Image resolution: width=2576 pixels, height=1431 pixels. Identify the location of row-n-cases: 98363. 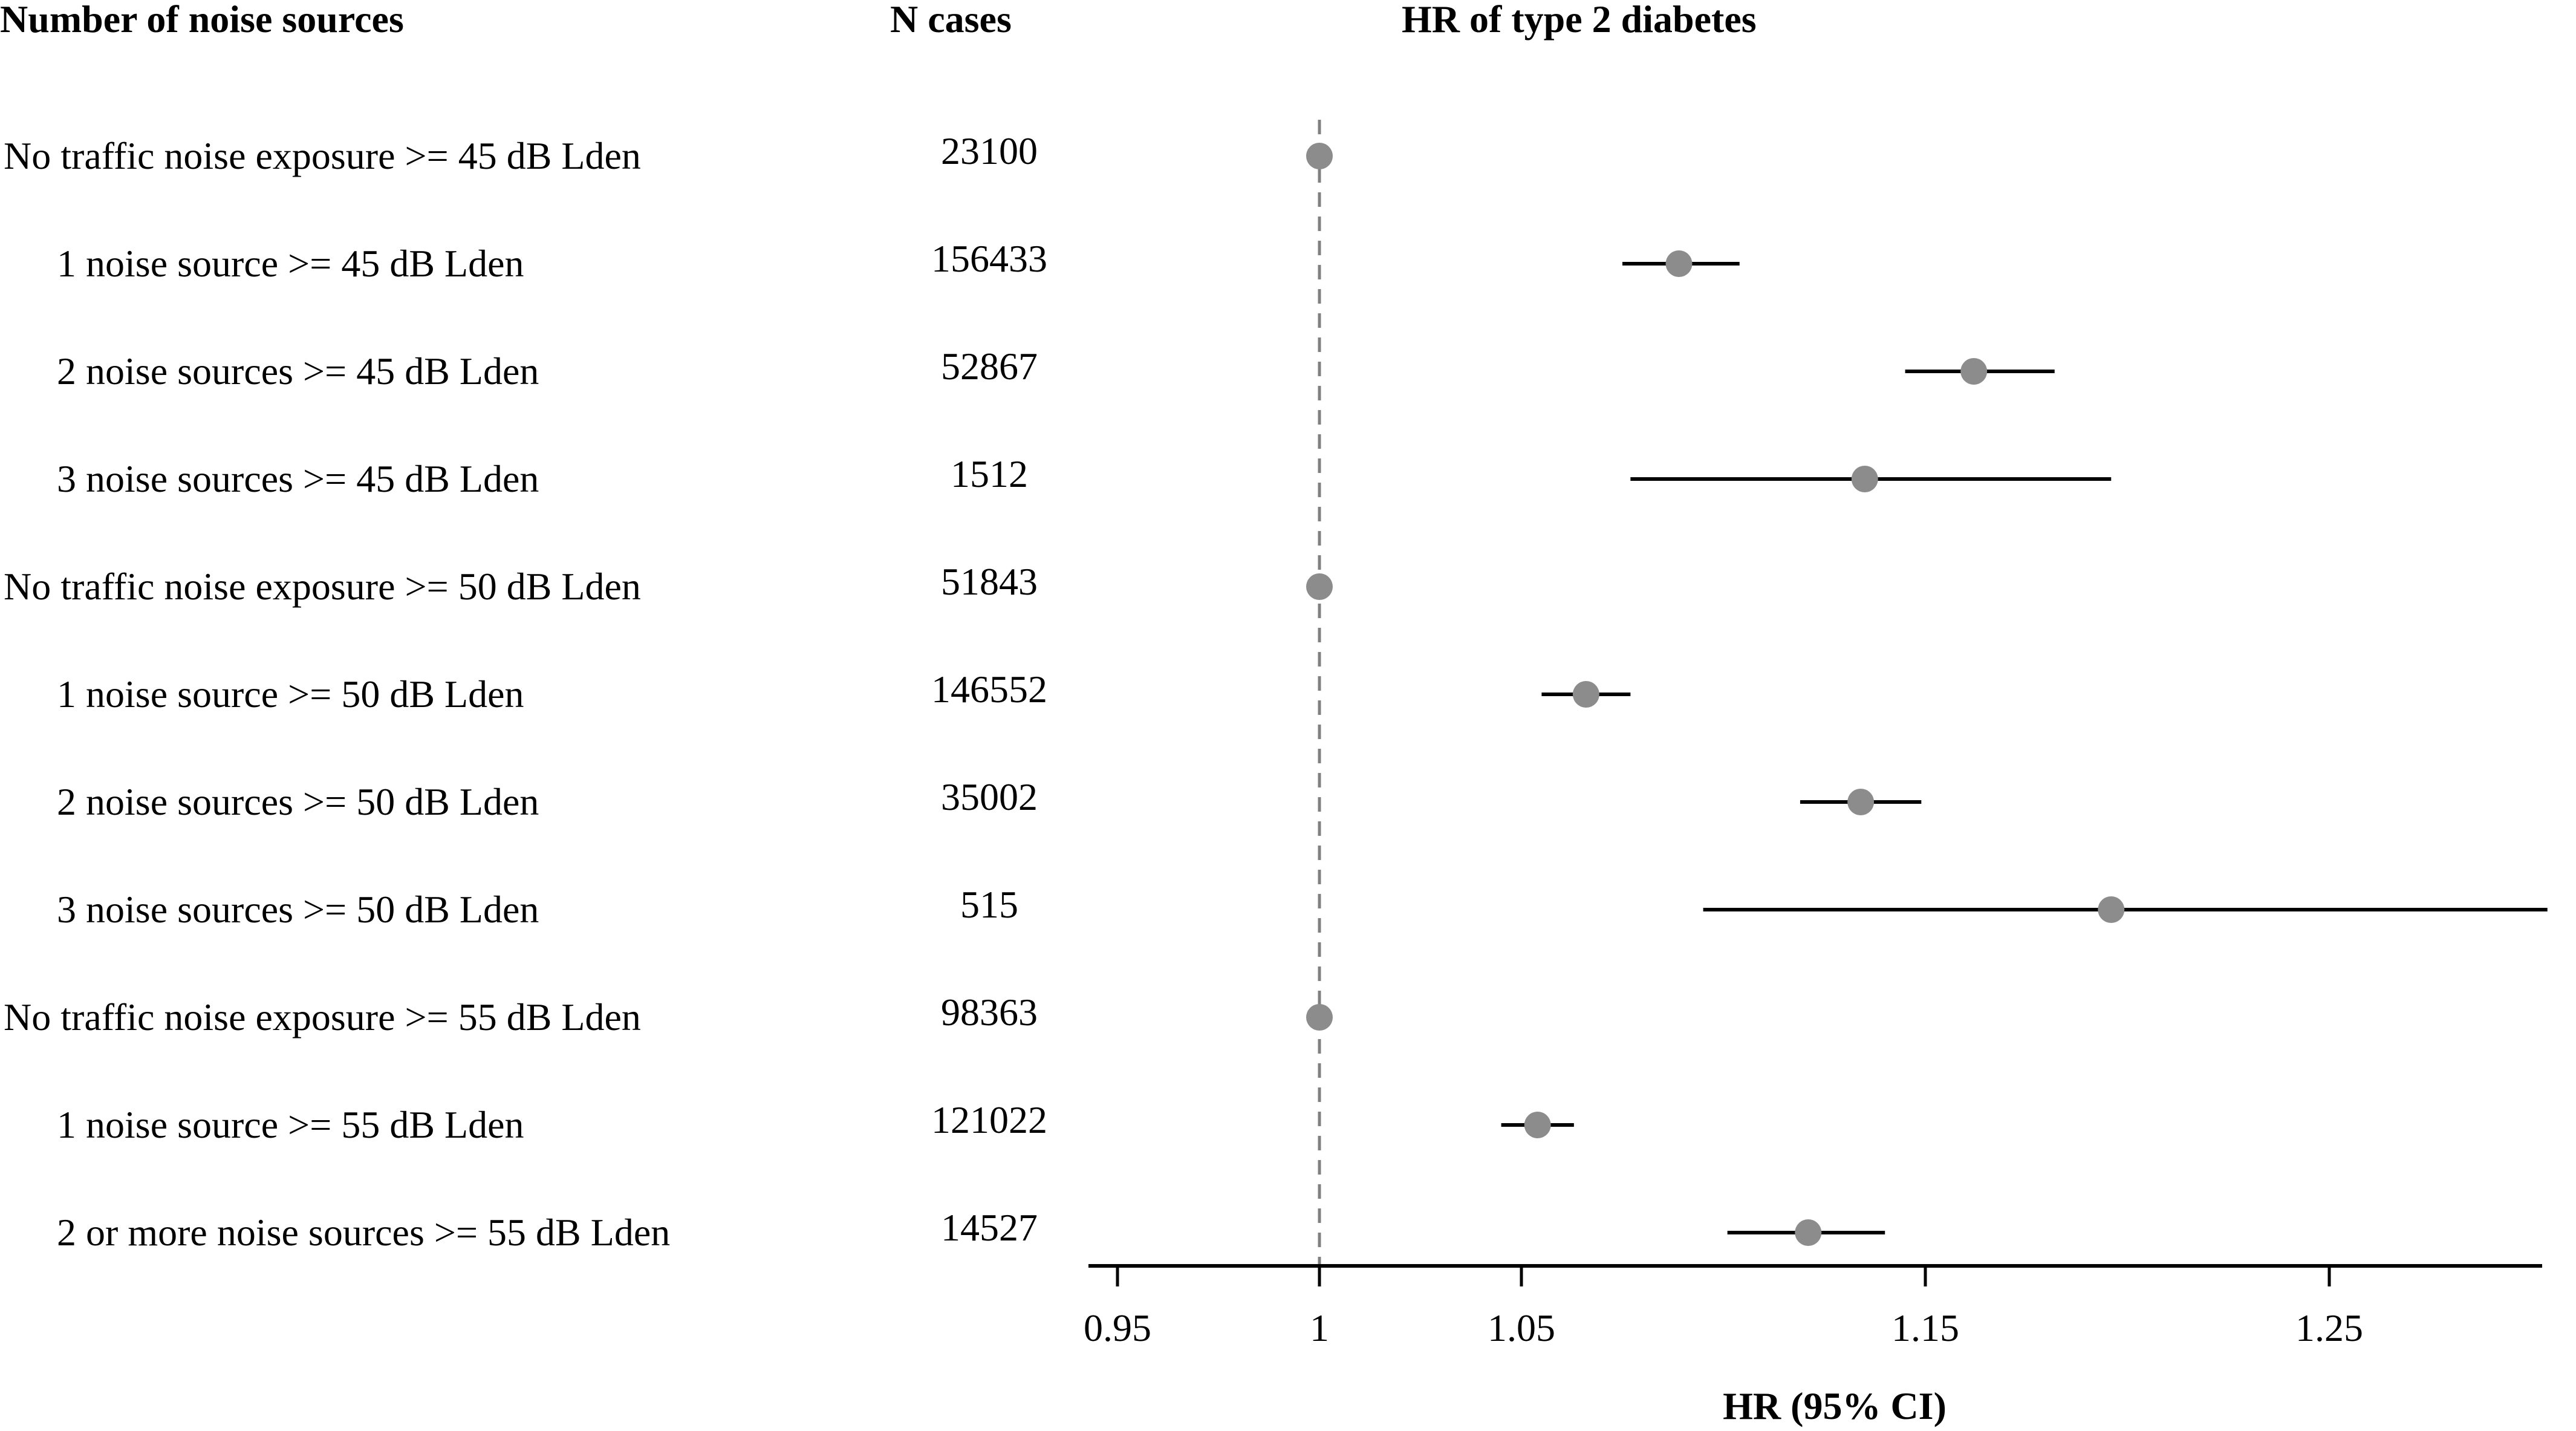
(990, 1013).